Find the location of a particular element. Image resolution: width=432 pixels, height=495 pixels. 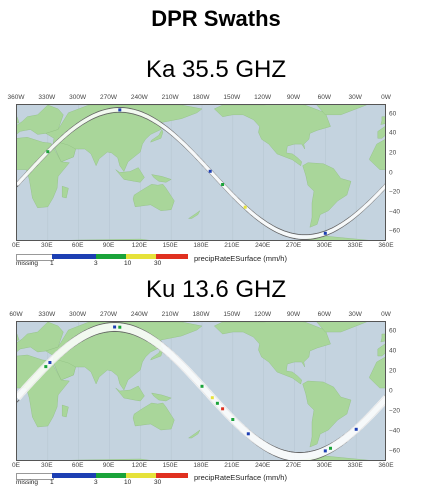

bottom-axis-tick: 360E is located at coordinates (386, 245).